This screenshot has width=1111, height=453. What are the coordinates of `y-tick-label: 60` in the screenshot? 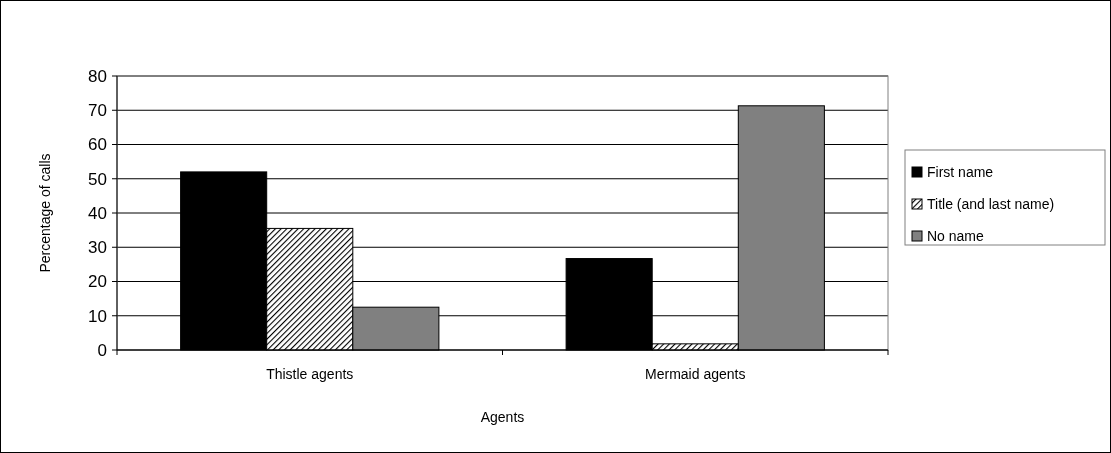 It's located at (97, 145).